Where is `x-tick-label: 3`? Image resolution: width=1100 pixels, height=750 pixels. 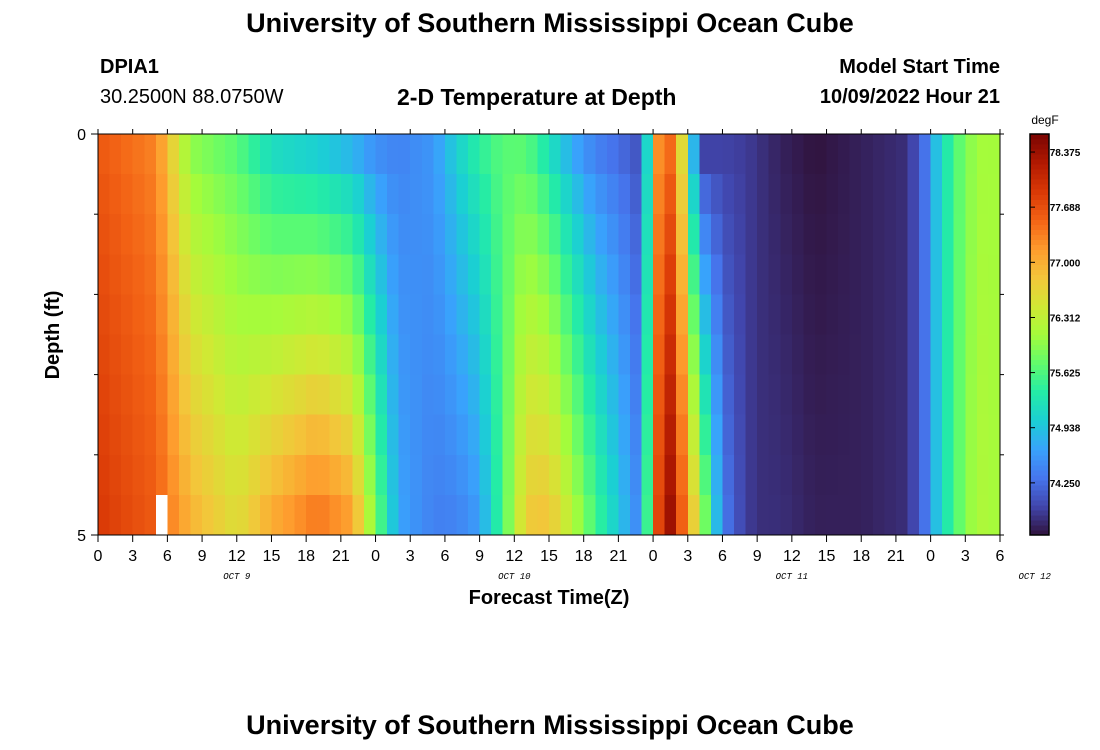
x-tick-label: 3 is located at coordinates (410, 556).